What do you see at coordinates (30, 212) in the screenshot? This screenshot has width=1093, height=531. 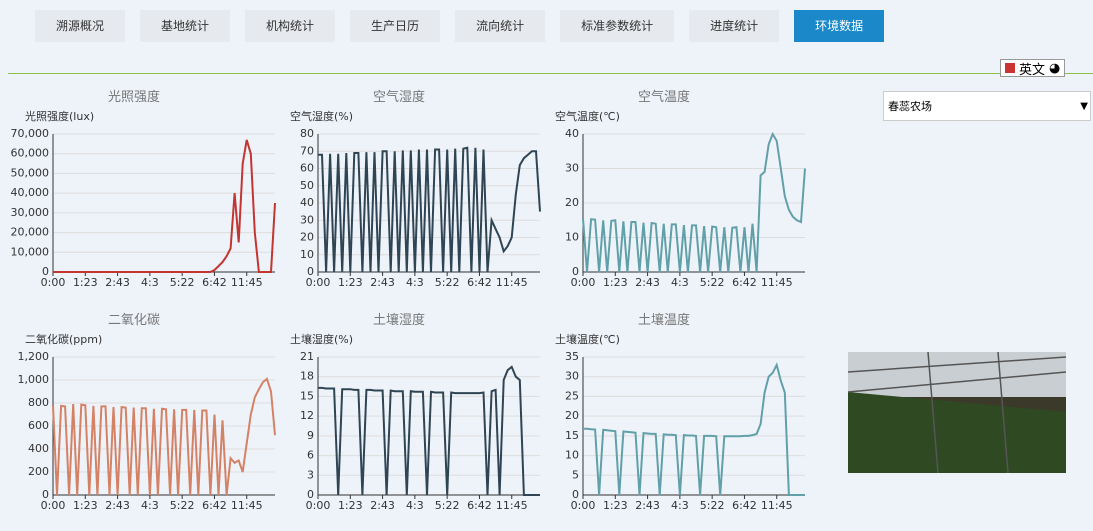 I see `y-tick-label: 30,000` at bounding box center [30, 212].